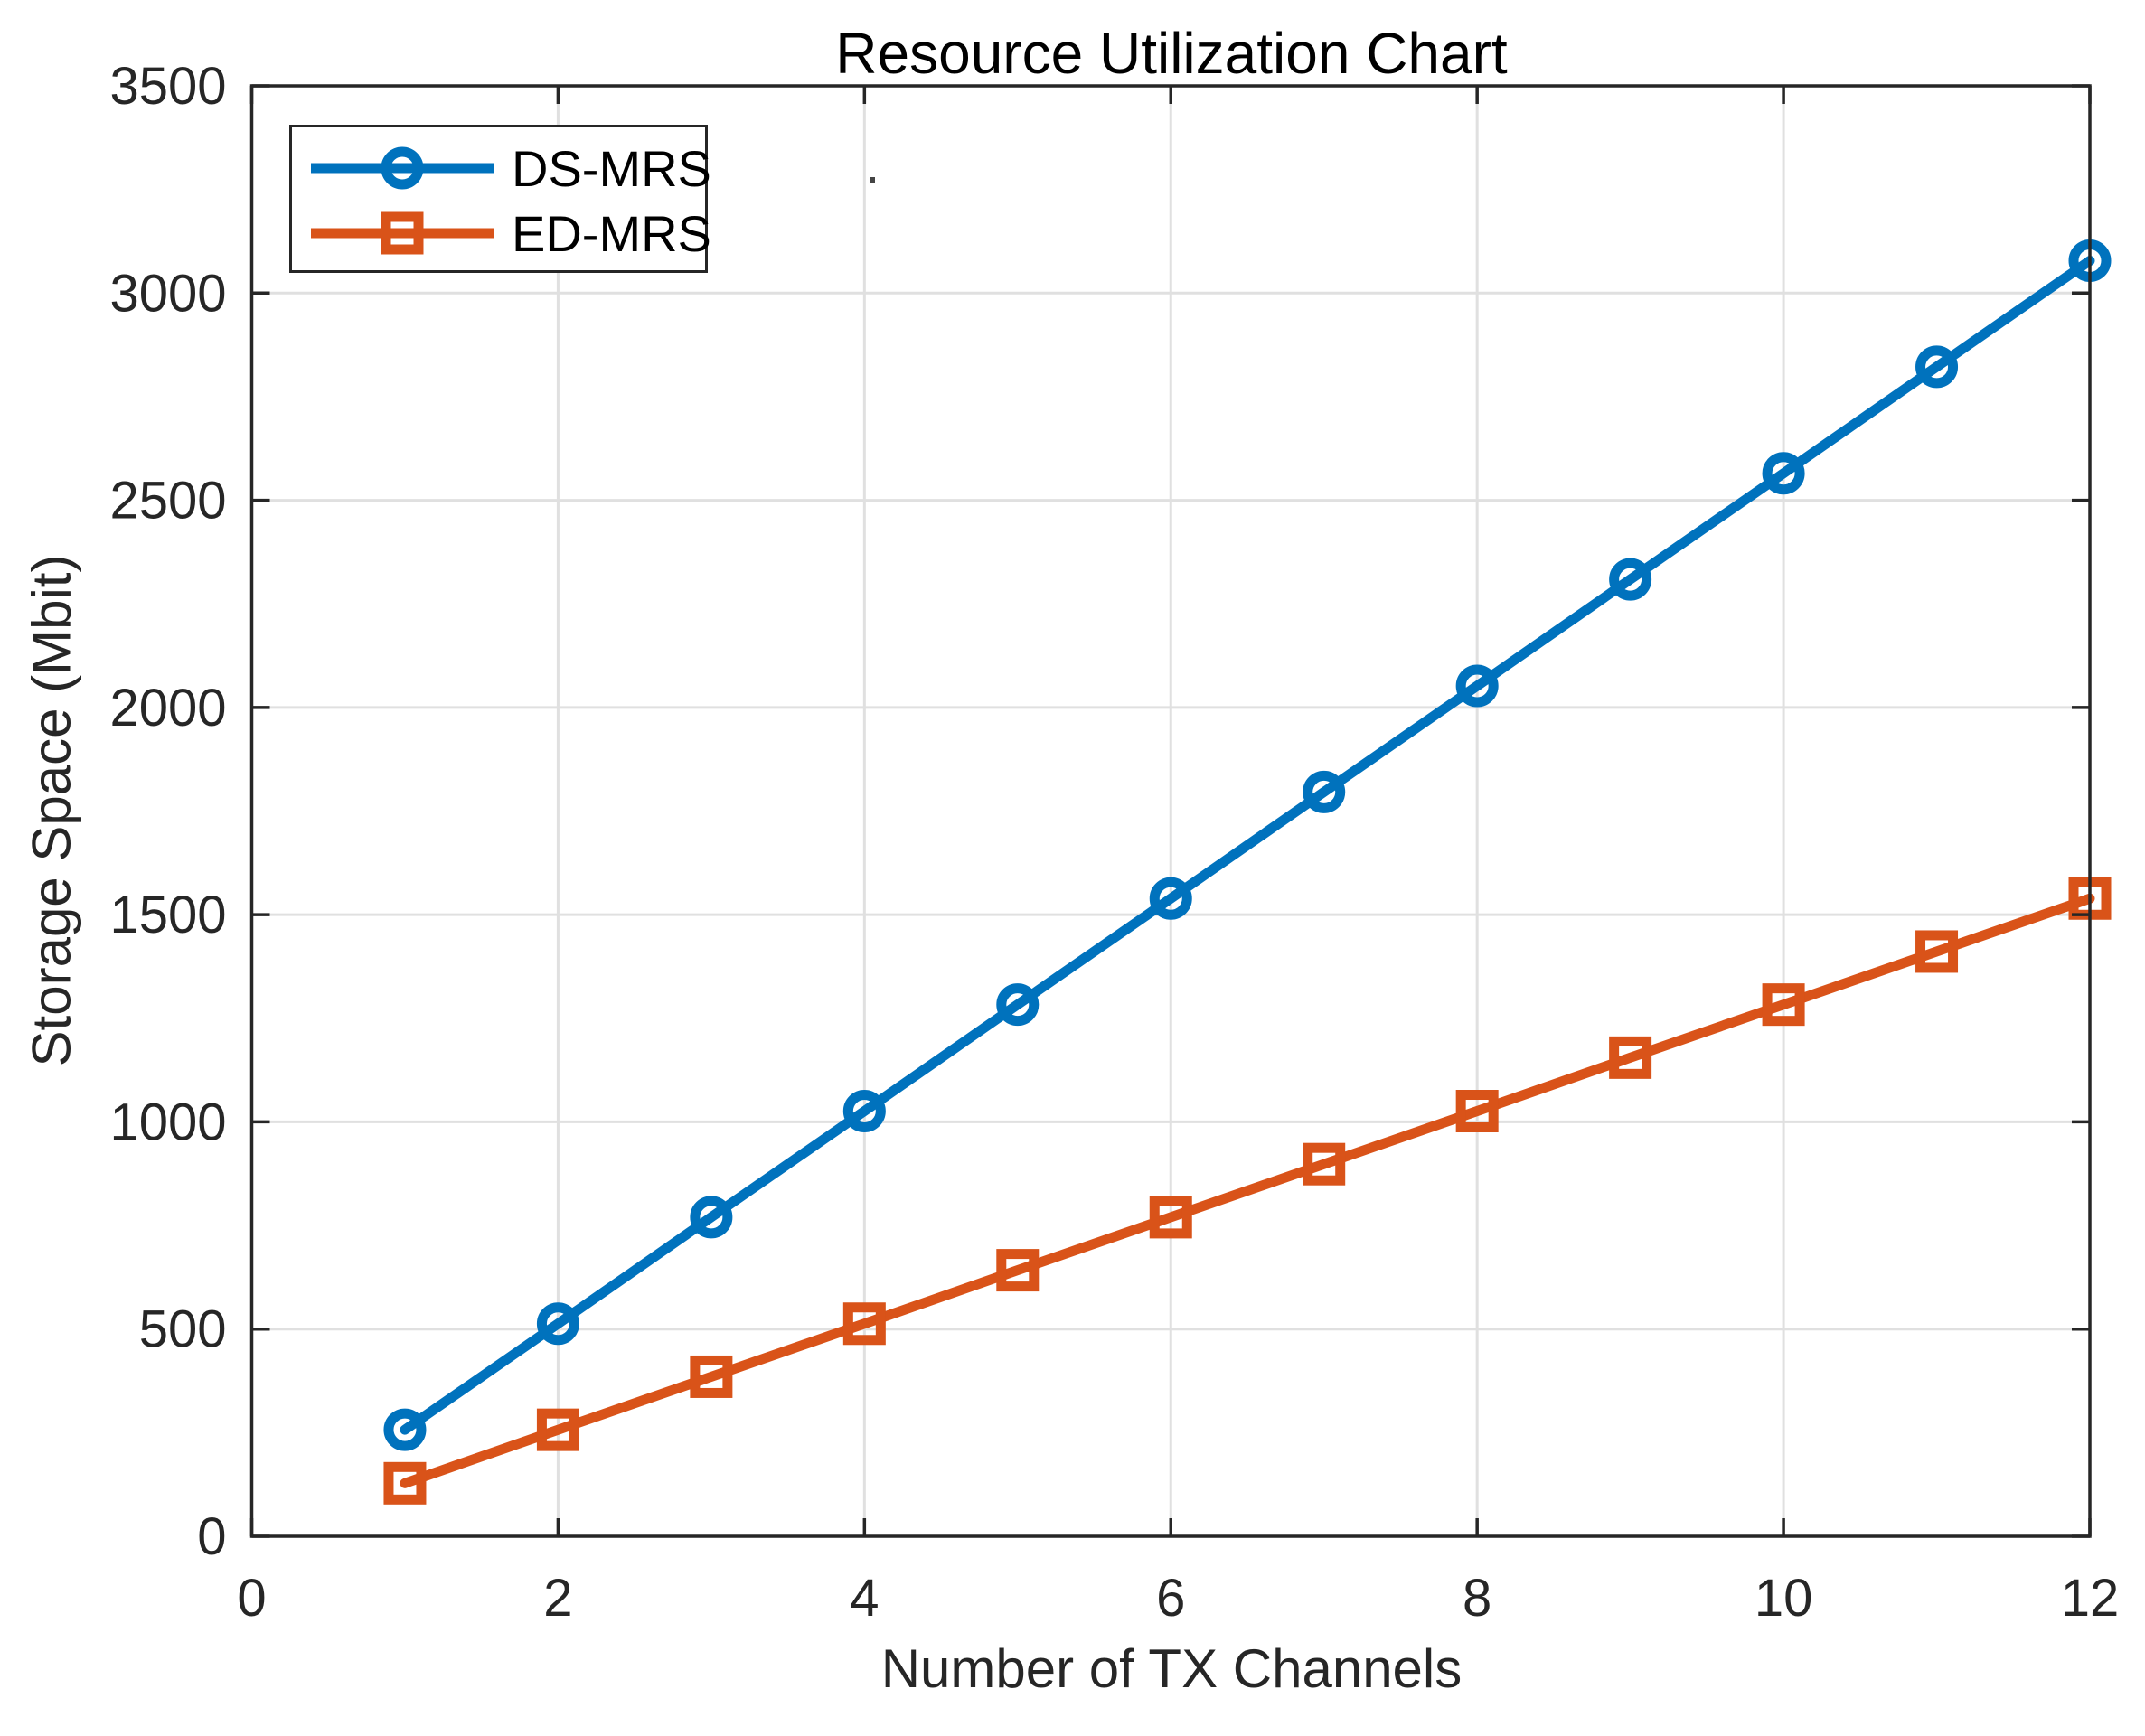 This screenshot has width=2145, height=1736. I want to click on legend-swatch-ds-mrs, so click(402, 168).